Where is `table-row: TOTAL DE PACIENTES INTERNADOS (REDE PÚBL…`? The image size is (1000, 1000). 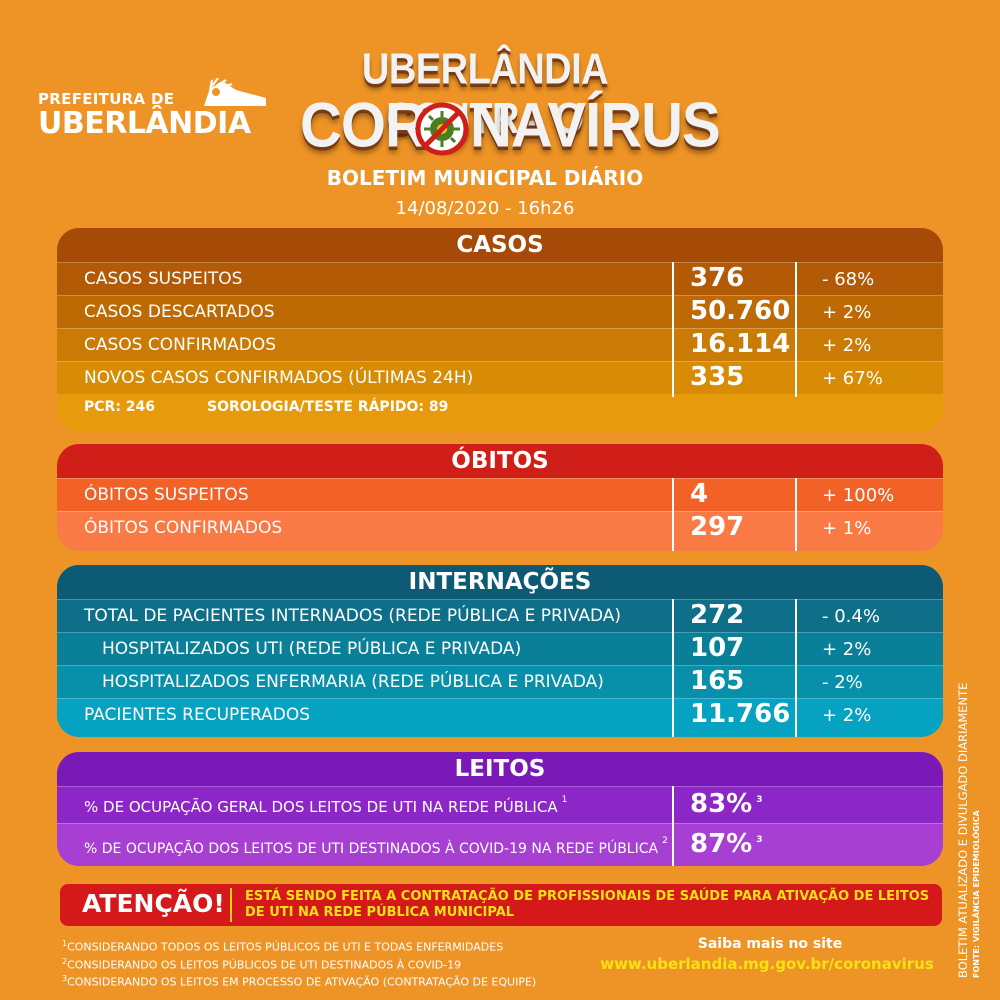 table-row: TOTAL DE PACIENTES INTERNADOS (REDE PÚBL… is located at coordinates (500, 615).